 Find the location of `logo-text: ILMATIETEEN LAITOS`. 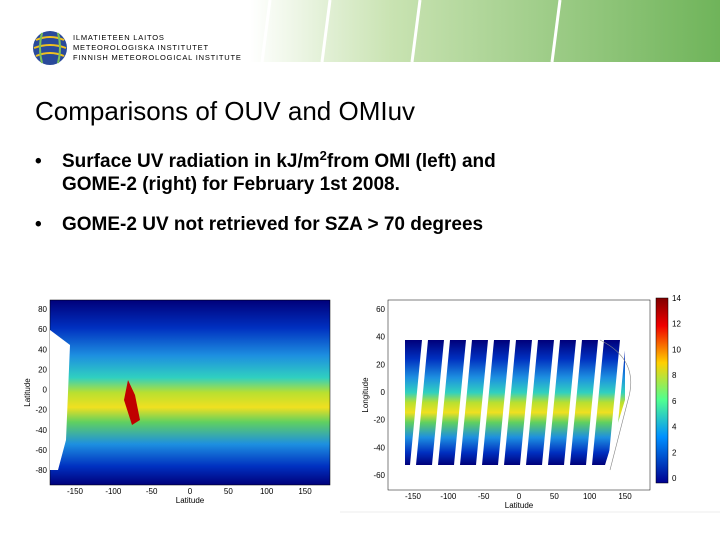

logo-text: ILMATIETEEN LAITOS is located at coordinates (119, 37).